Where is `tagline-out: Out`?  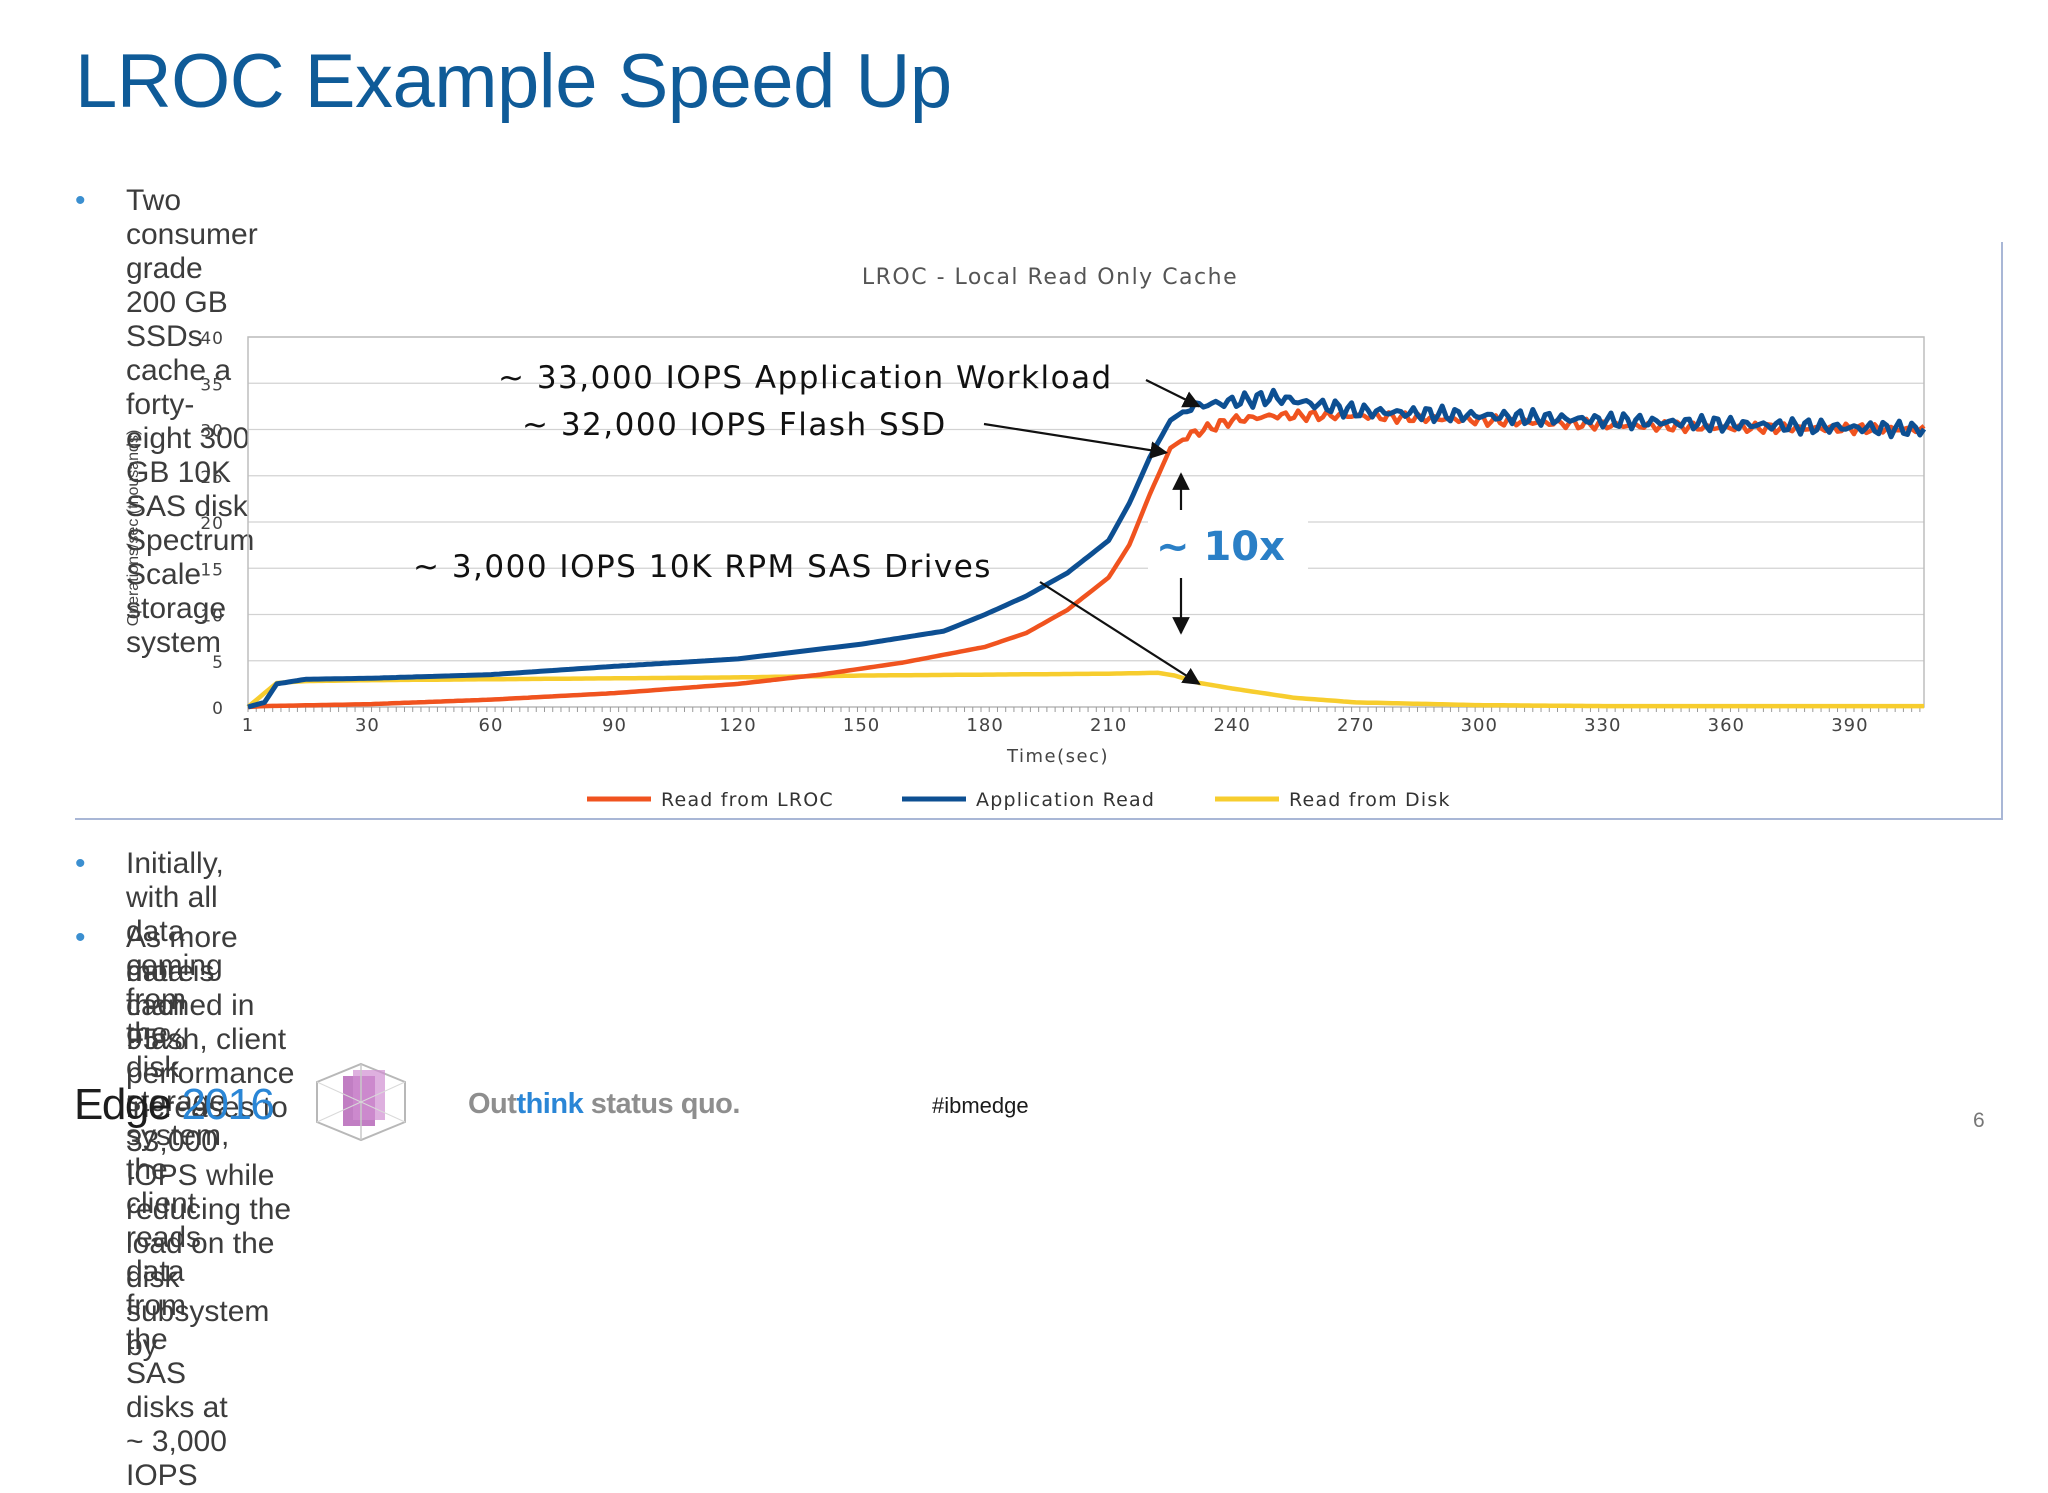 tagline-out: Out is located at coordinates (492, 1104).